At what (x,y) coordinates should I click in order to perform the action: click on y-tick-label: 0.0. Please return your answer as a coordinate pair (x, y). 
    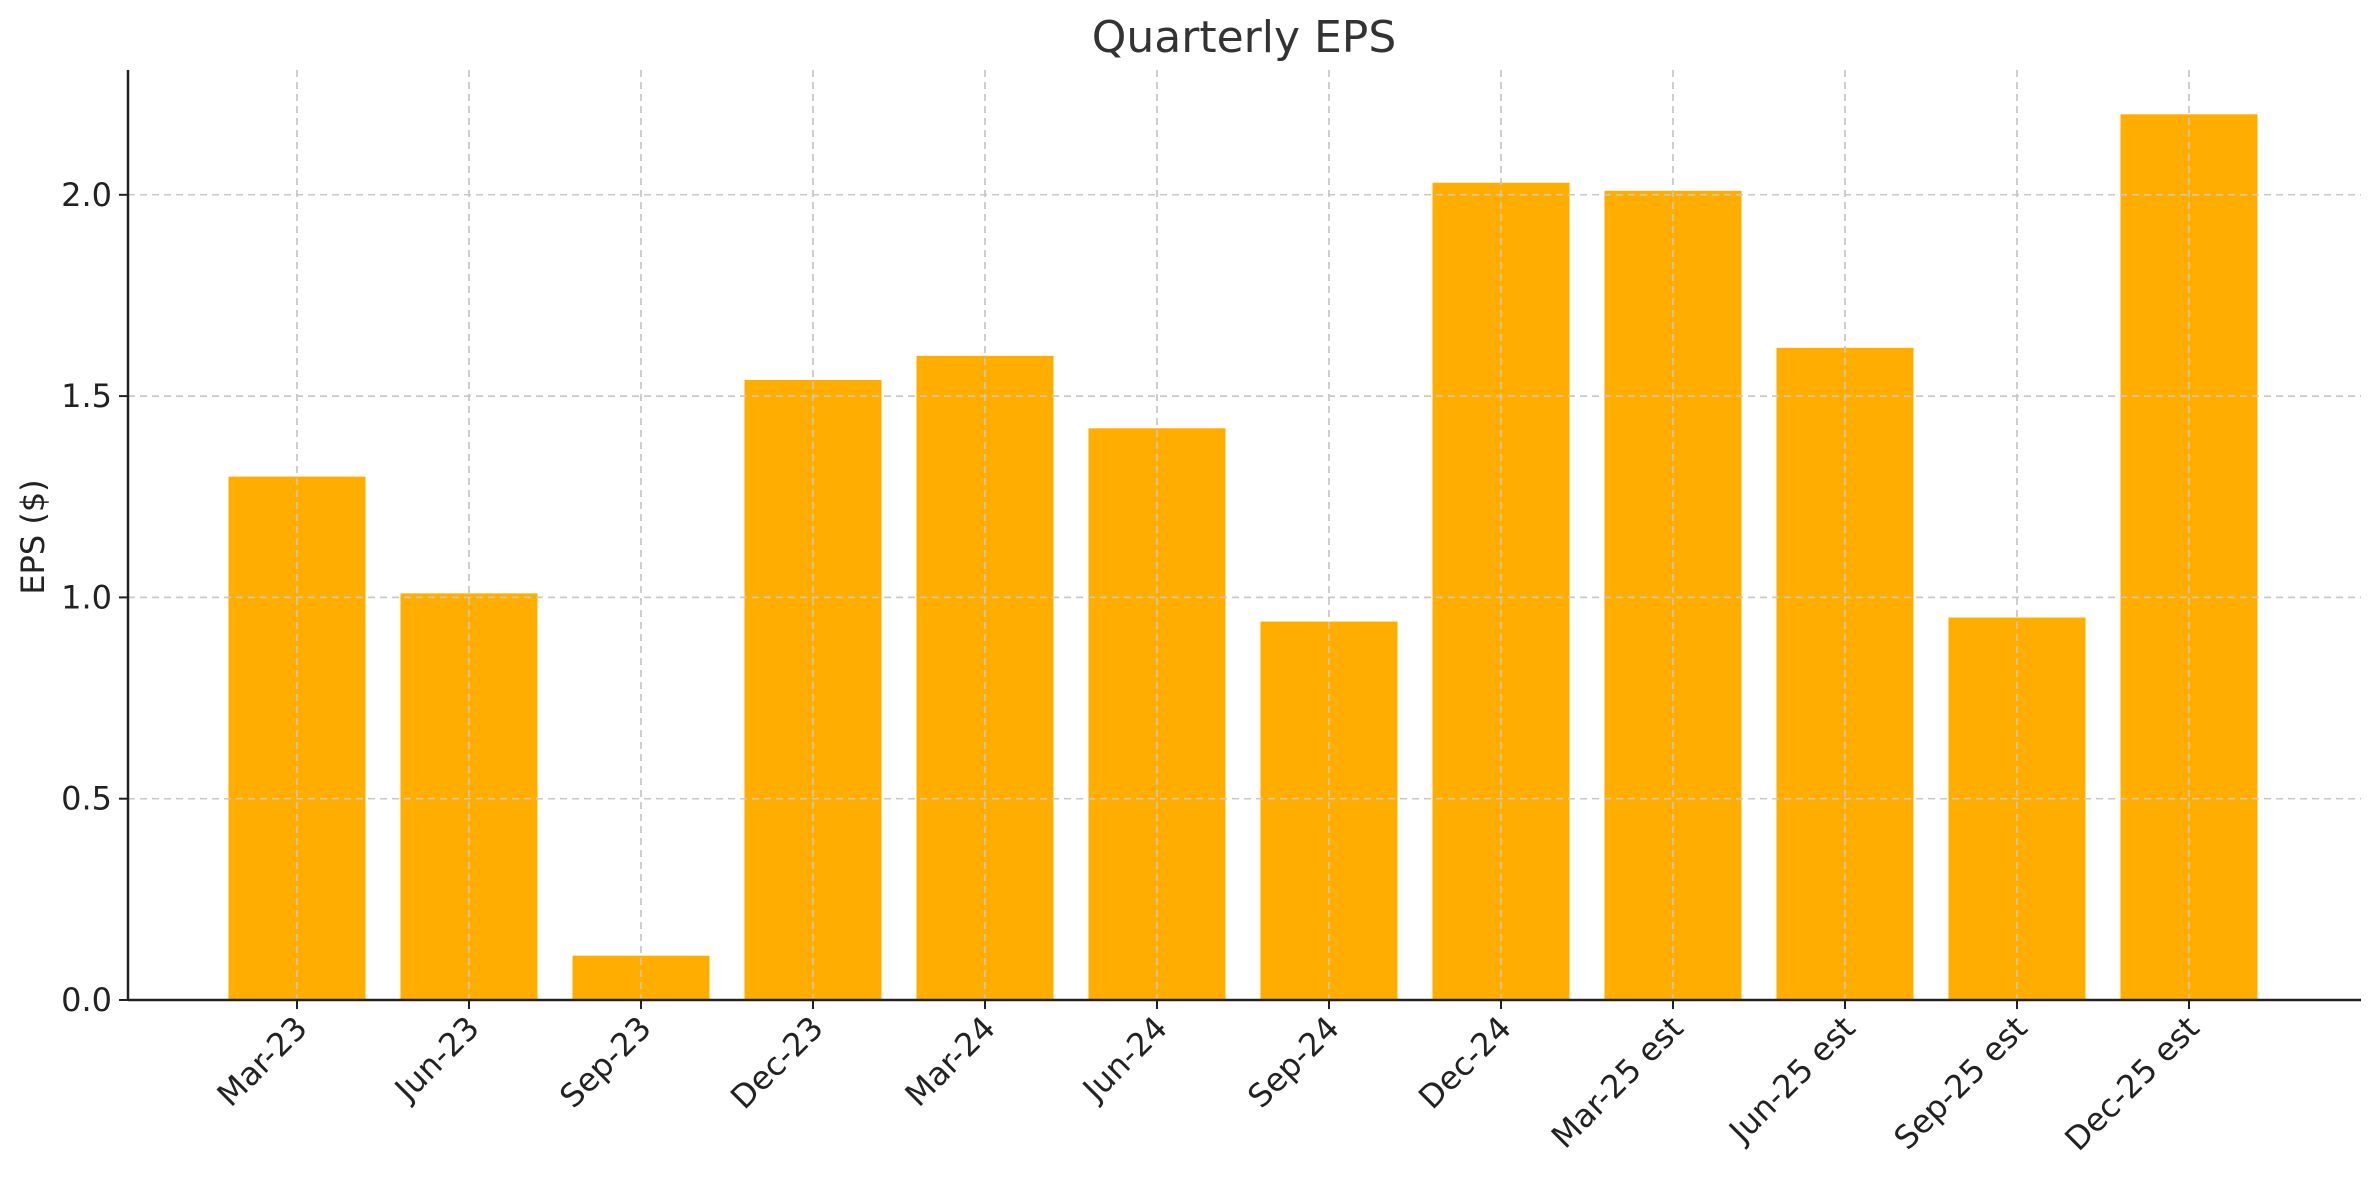
    Looking at the image, I should click on (86, 1000).